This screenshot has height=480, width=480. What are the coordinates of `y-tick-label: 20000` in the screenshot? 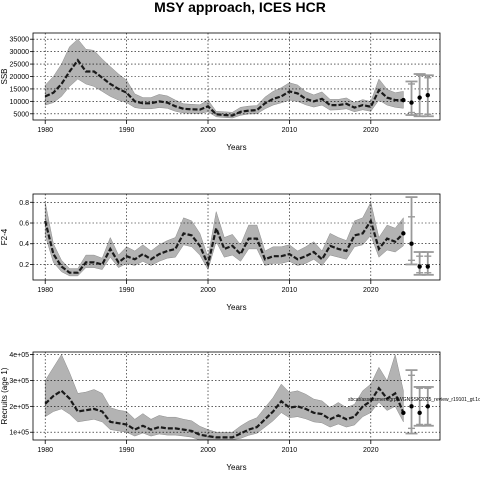 It's located at (20, 77).